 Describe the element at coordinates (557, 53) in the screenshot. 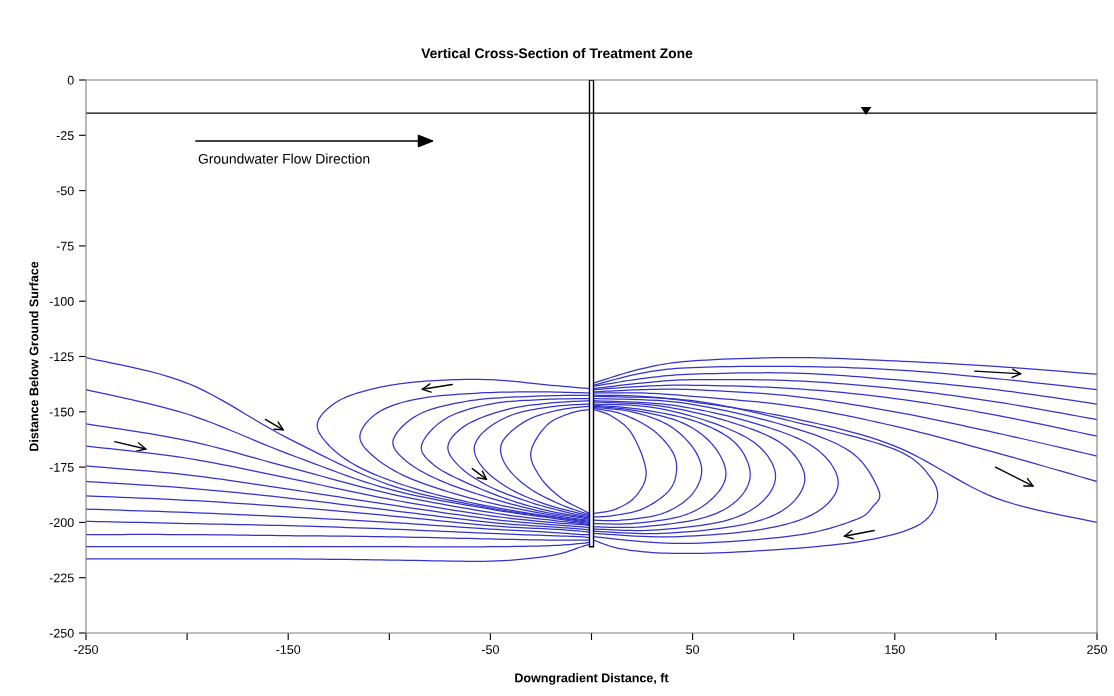

I see `chart-title: Vertical Cross-Section of Treatment Zone` at that location.